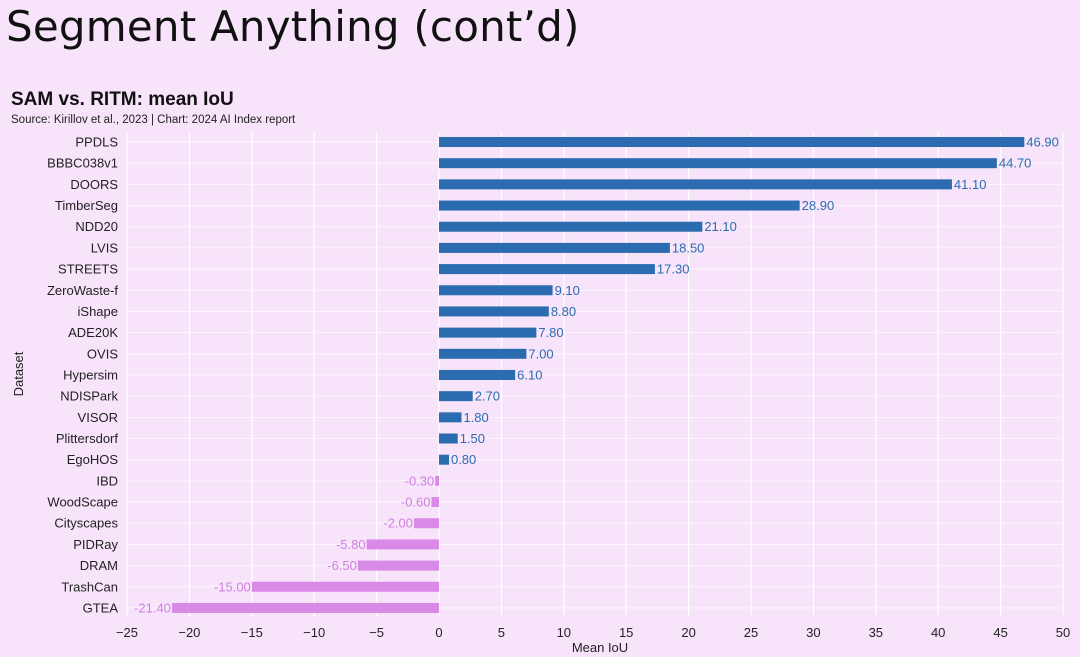  What do you see at coordinates (550, 332) in the screenshot?
I see `data-label: 7.80` at bounding box center [550, 332].